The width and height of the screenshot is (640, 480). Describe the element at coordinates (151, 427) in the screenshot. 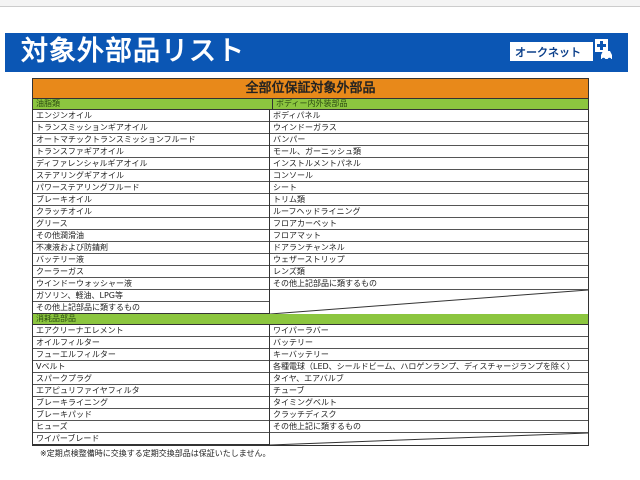

I see `table-cell: ヒューズ` at that location.